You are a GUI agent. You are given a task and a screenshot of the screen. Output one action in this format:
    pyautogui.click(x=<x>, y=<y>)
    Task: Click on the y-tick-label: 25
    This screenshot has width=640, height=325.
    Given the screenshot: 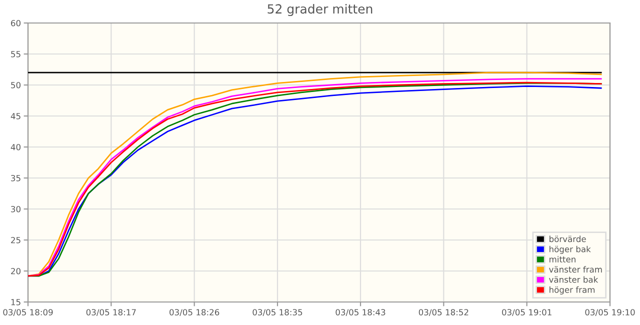 What is the action you would take?
    pyautogui.click(x=15, y=240)
    